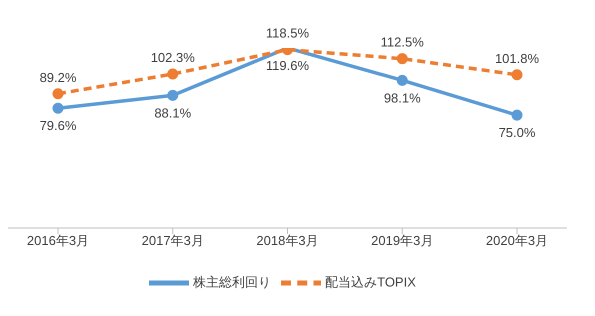 Image resolution: width=595 pixels, height=316 pixels. Describe the element at coordinates (402, 240) in the screenshot. I see `x-tick-label: 2019年3月` at that location.